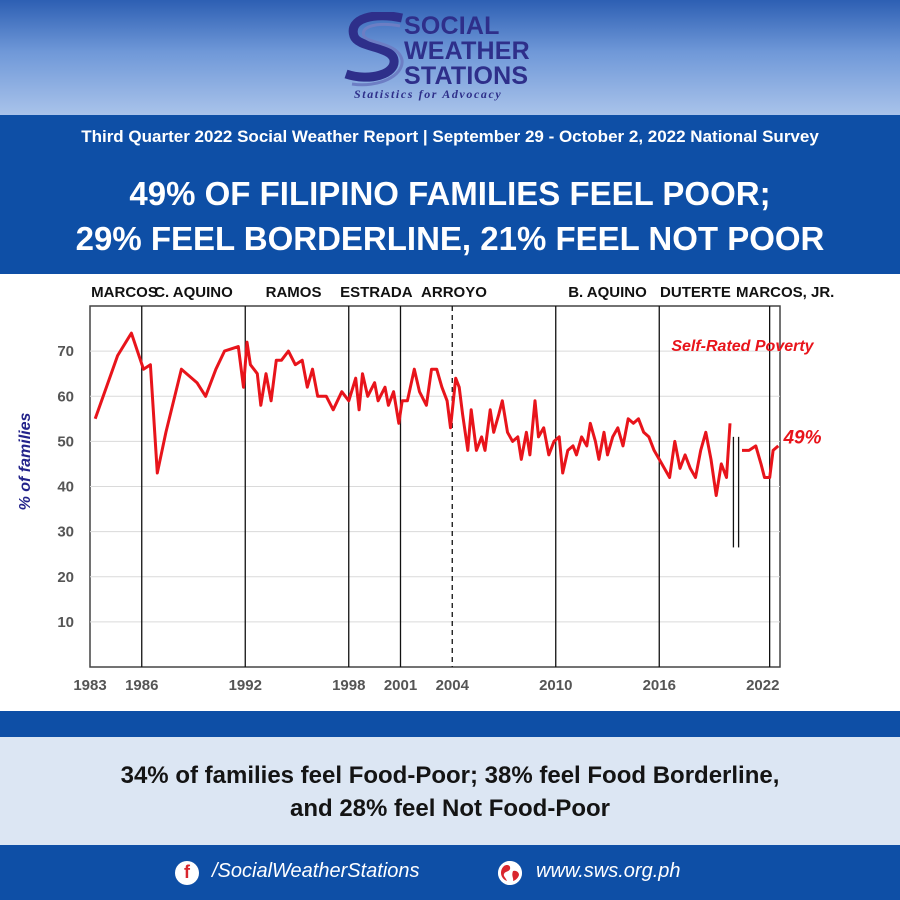  What do you see at coordinates (695, 292) in the screenshot?
I see `era-label-6: DUTERTE` at bounding box center [695, 292].